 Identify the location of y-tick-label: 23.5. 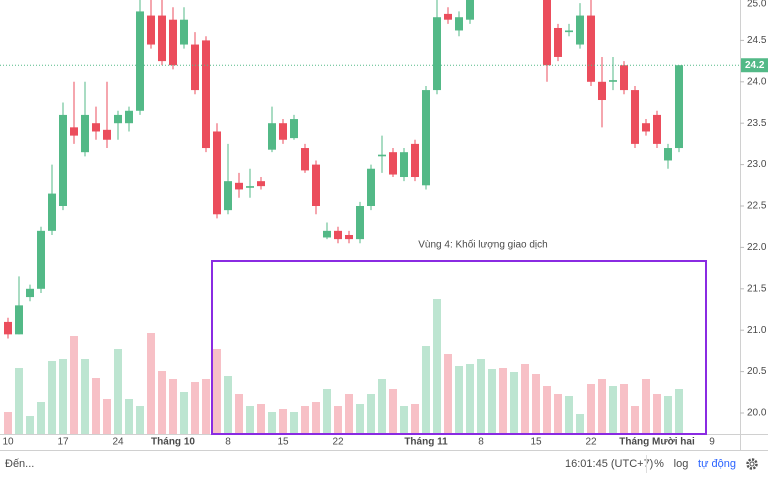
(757, 123).